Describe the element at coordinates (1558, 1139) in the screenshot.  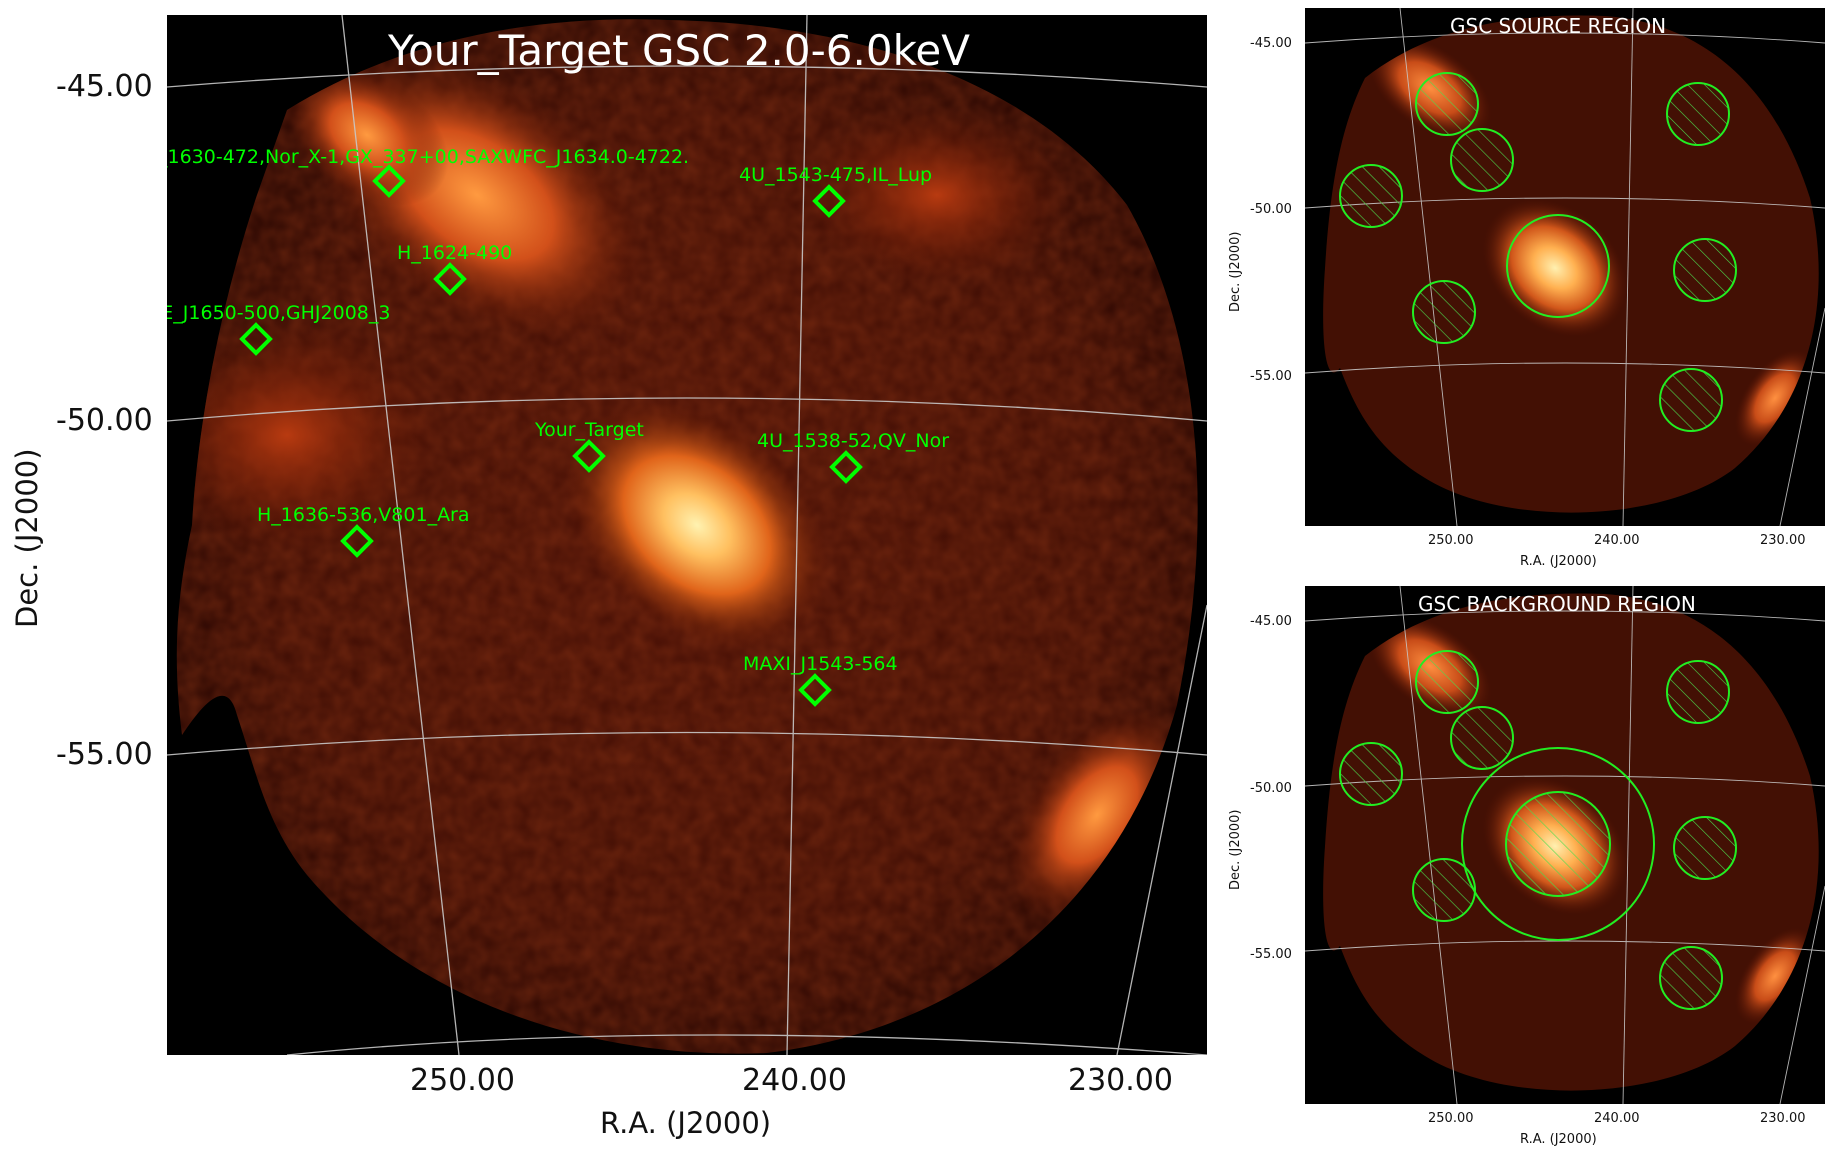
I see `background-xlabel: R.A. (J2000)` at that location.